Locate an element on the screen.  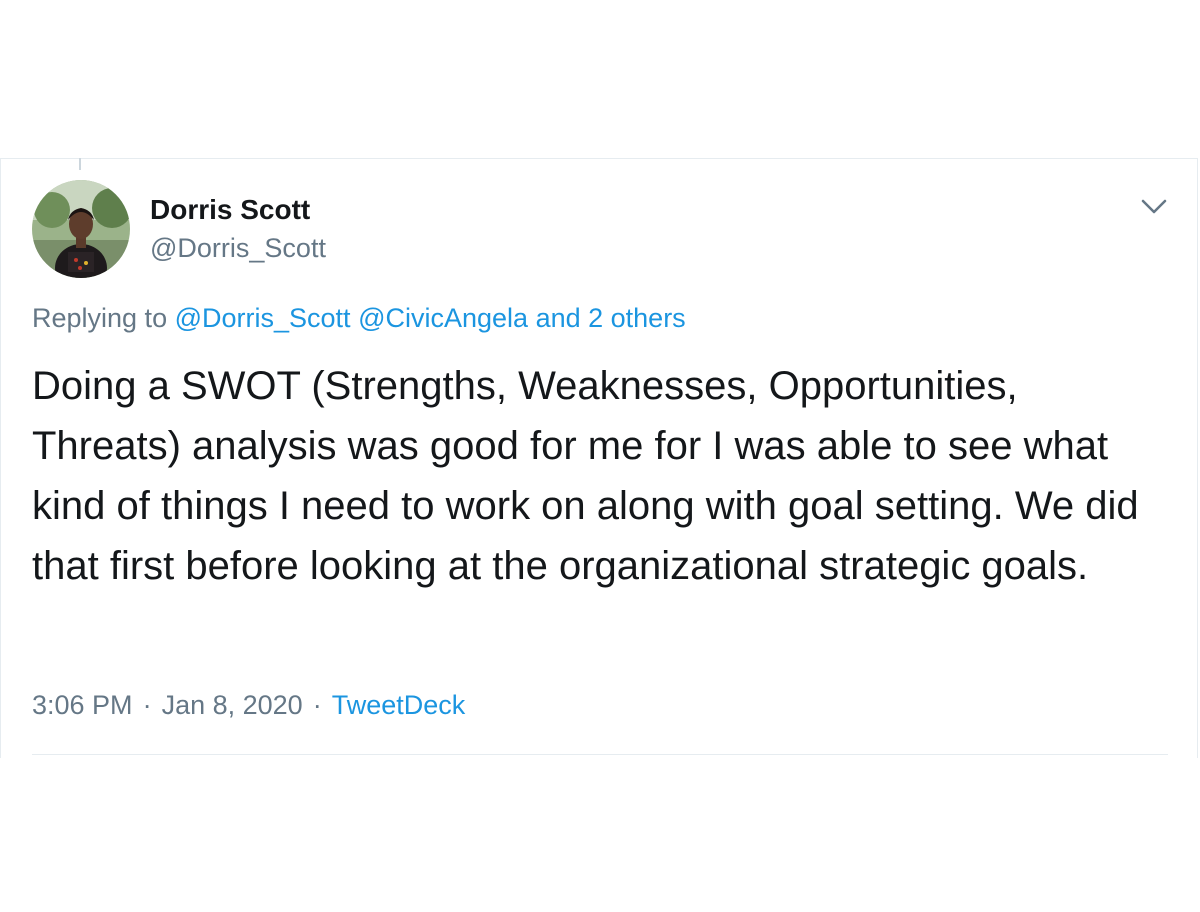
author-name: Dorris Scott is located at coordinates (230, 209).